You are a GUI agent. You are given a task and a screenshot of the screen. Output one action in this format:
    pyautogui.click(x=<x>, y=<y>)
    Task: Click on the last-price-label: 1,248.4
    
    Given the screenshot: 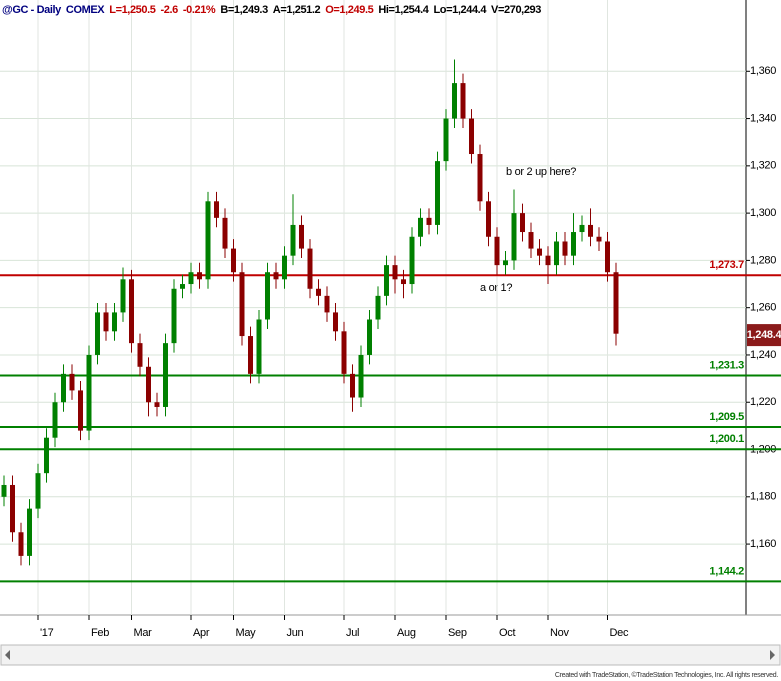 What is the action you would take?
    pyautogui.click(x=764, y=335)
    